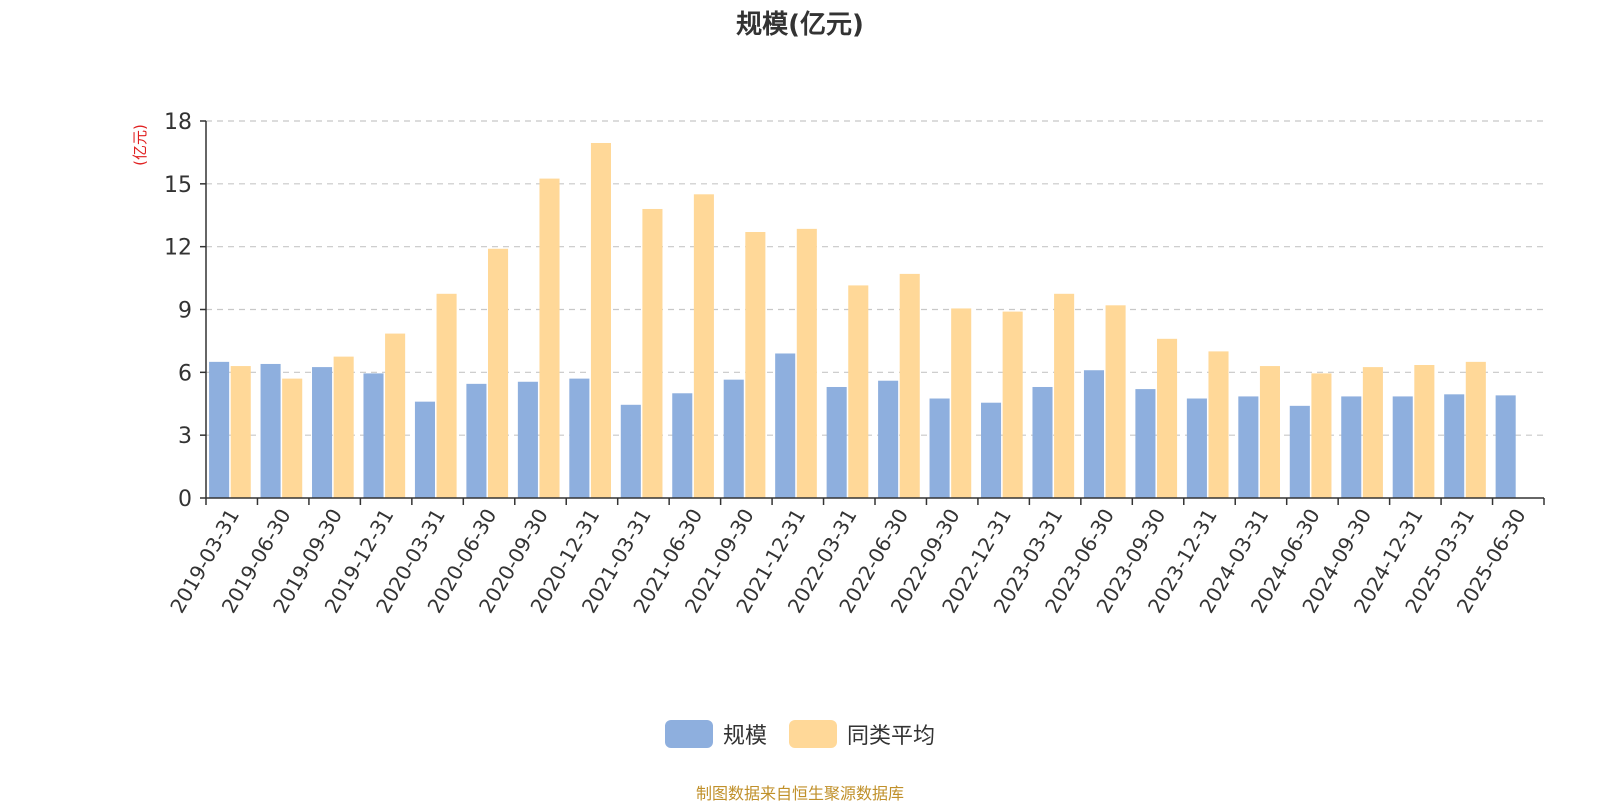 This screenshot has width=1600, height=804. What do you see at coordinates (140, 145) in the screenshot?
I see `y-axis-unit-label: (亿元)` at bounding box center [140, 145].